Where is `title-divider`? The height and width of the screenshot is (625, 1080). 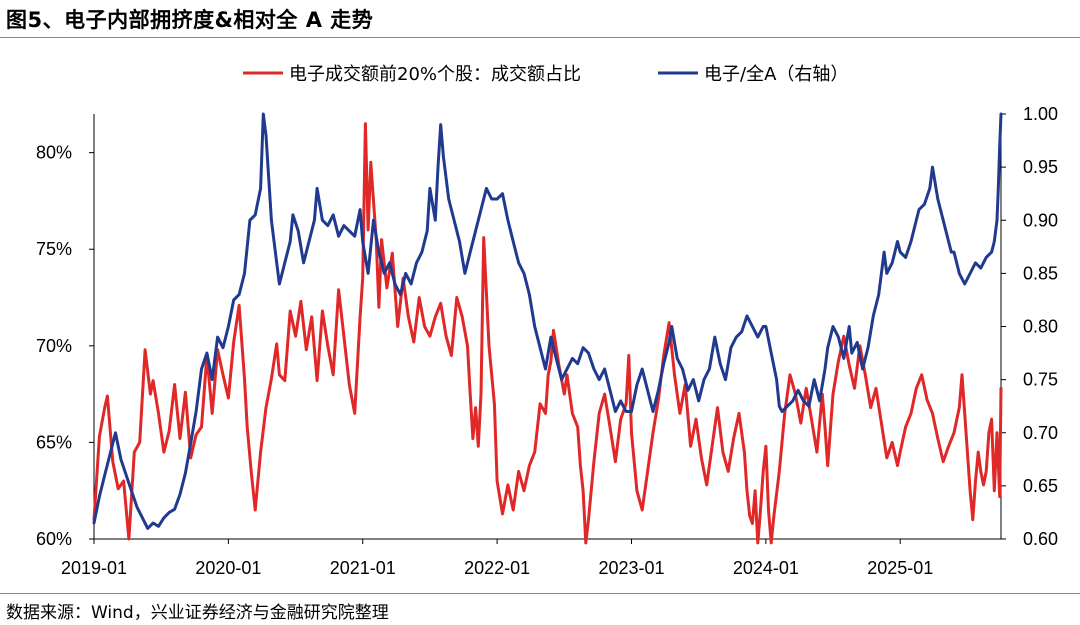 title-divider is located at coordinates (540, 37).